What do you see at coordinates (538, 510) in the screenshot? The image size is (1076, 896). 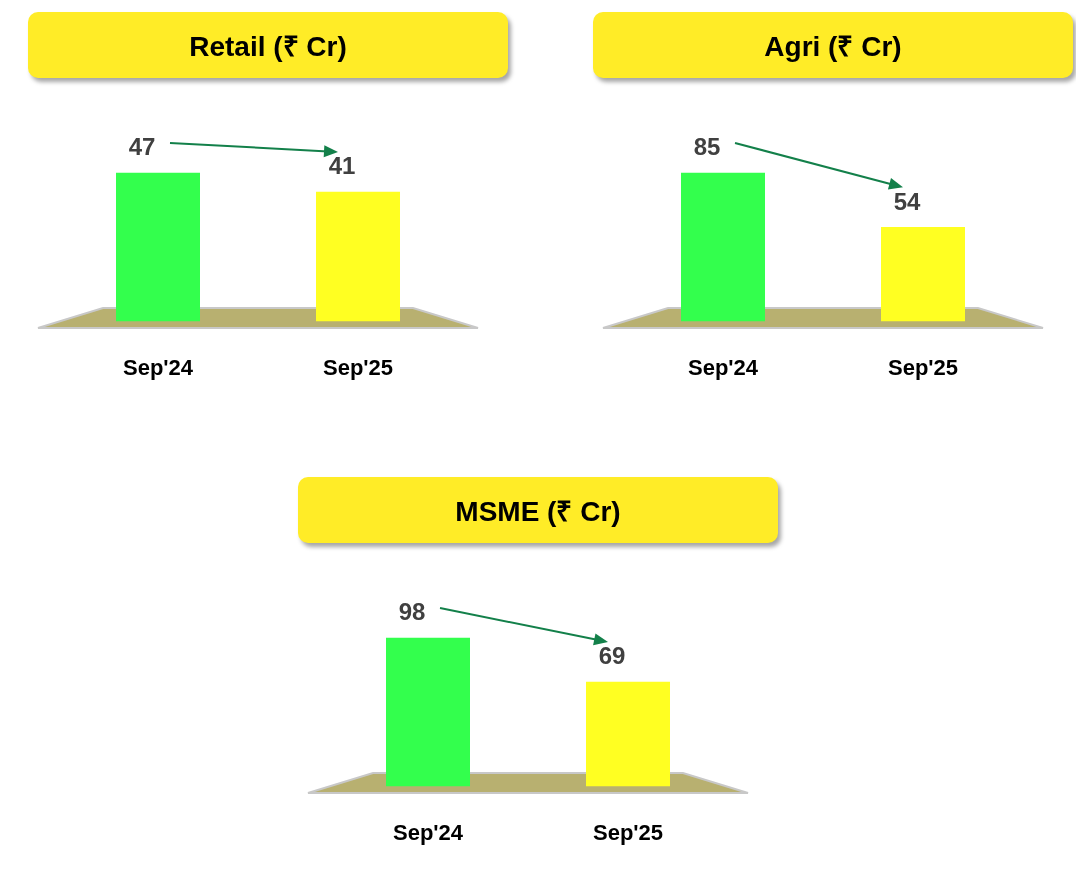 I see `chart-title: MSME (₹ Cr)` at bounding box center [538, 510].